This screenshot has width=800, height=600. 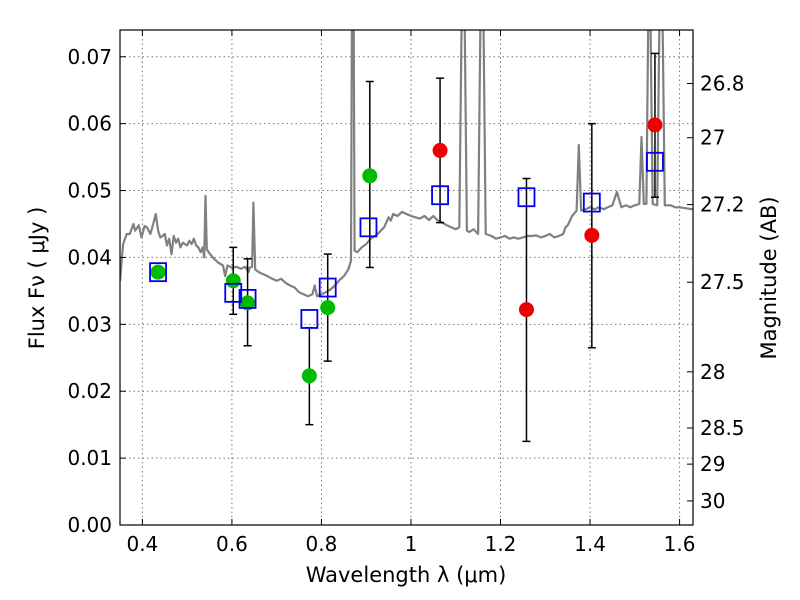 I want to click on y-tick-label: 0.06, so click(x=89, y=124).